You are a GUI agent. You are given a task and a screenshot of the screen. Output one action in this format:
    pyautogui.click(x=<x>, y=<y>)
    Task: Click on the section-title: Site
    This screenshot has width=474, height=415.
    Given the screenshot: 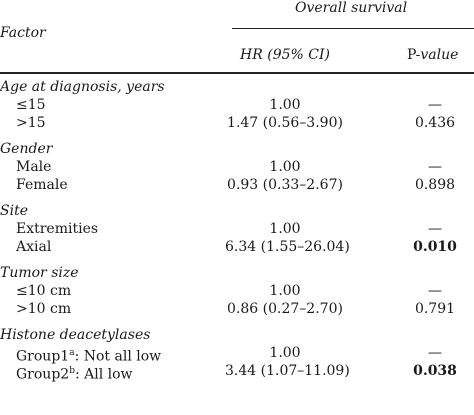 What is the action you would take?
    pyautogui.click(x=14, y=211)
    